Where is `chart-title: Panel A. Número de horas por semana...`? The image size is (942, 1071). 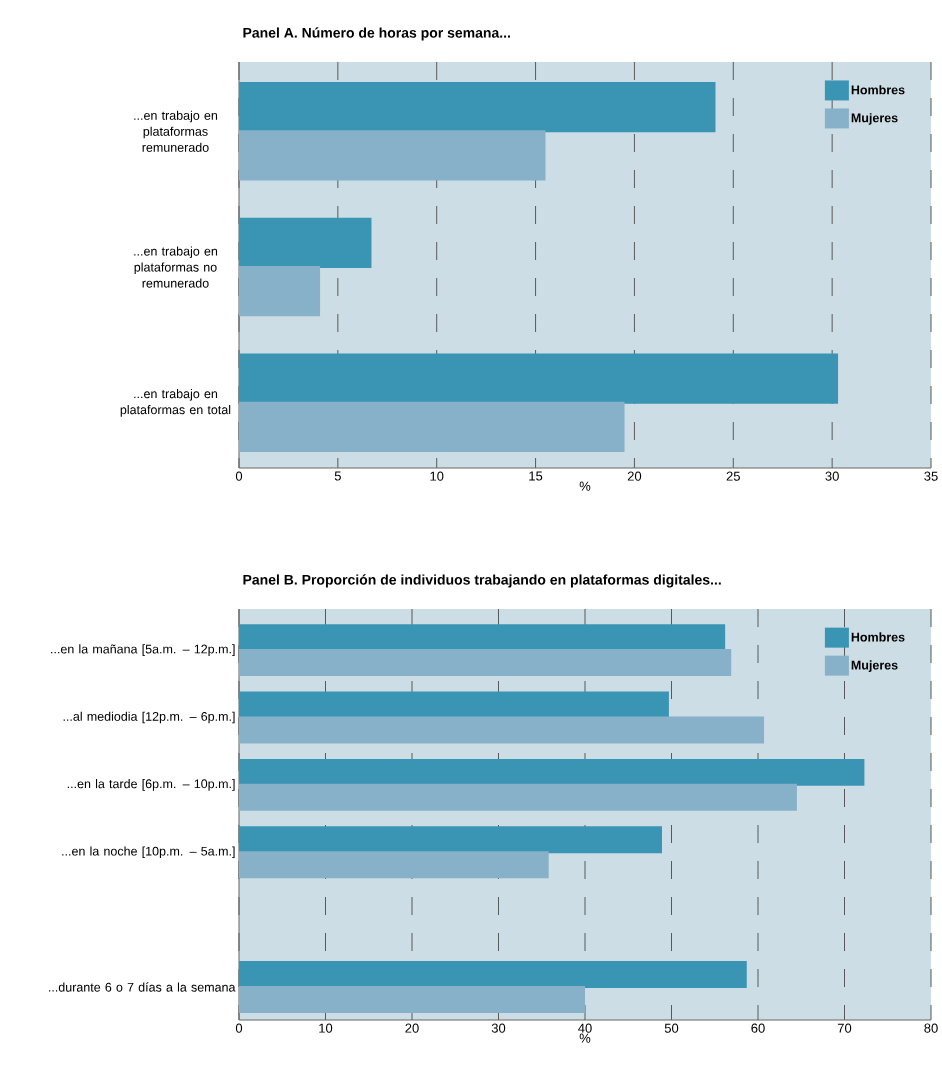 chart-title: Panel A. Número de horas por semana... is located at coordinates (376, 34).